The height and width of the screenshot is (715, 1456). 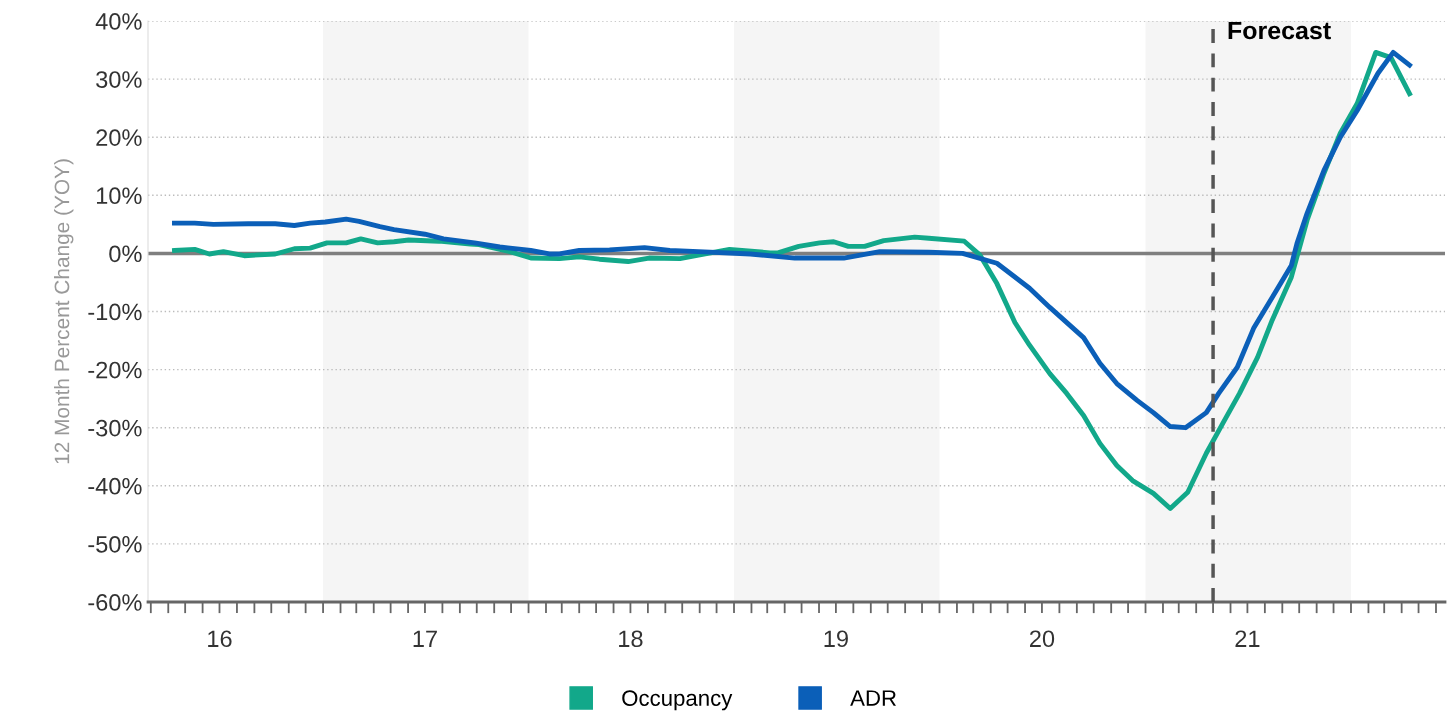 What do you see at coordinates (1279, 30) in the screenshot?
I see `ref-line-label: Forecast` at bounding box center [1279, 30].